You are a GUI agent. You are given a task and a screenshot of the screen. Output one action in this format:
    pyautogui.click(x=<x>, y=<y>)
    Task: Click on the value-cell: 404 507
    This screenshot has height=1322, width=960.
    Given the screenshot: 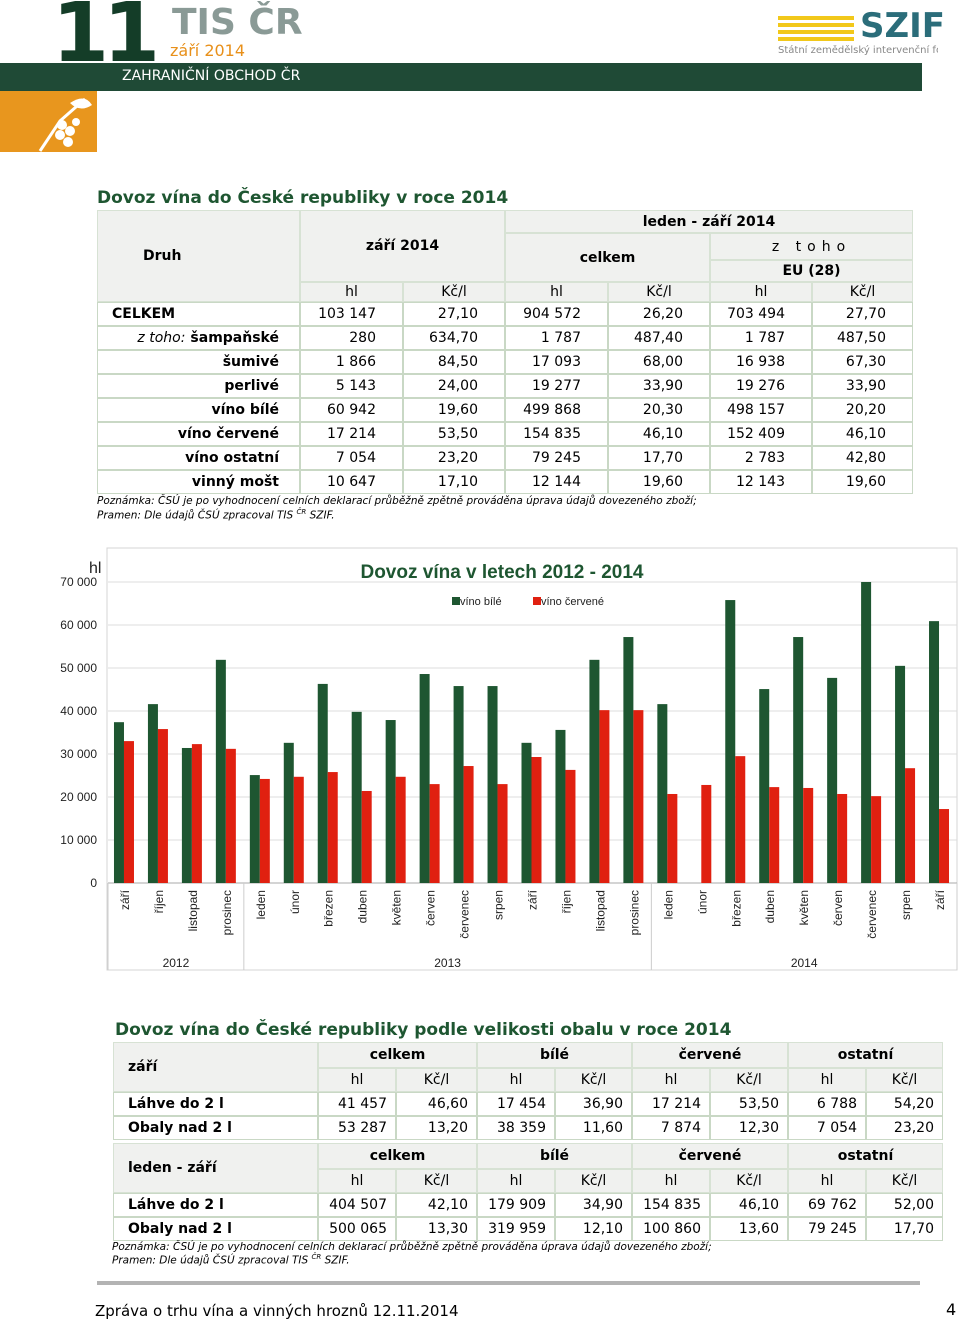 What is the action you would take?
    pyautogui.click(x=357, y=1205)
    